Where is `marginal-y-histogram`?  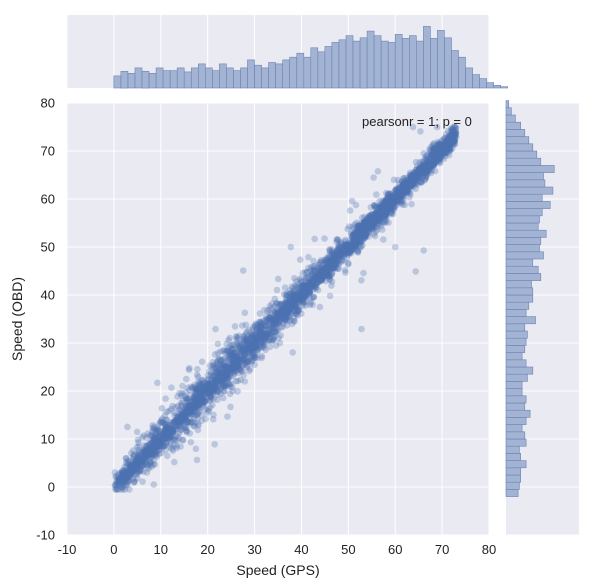
marginal-y-histogram is located at coordinates (530, 298).